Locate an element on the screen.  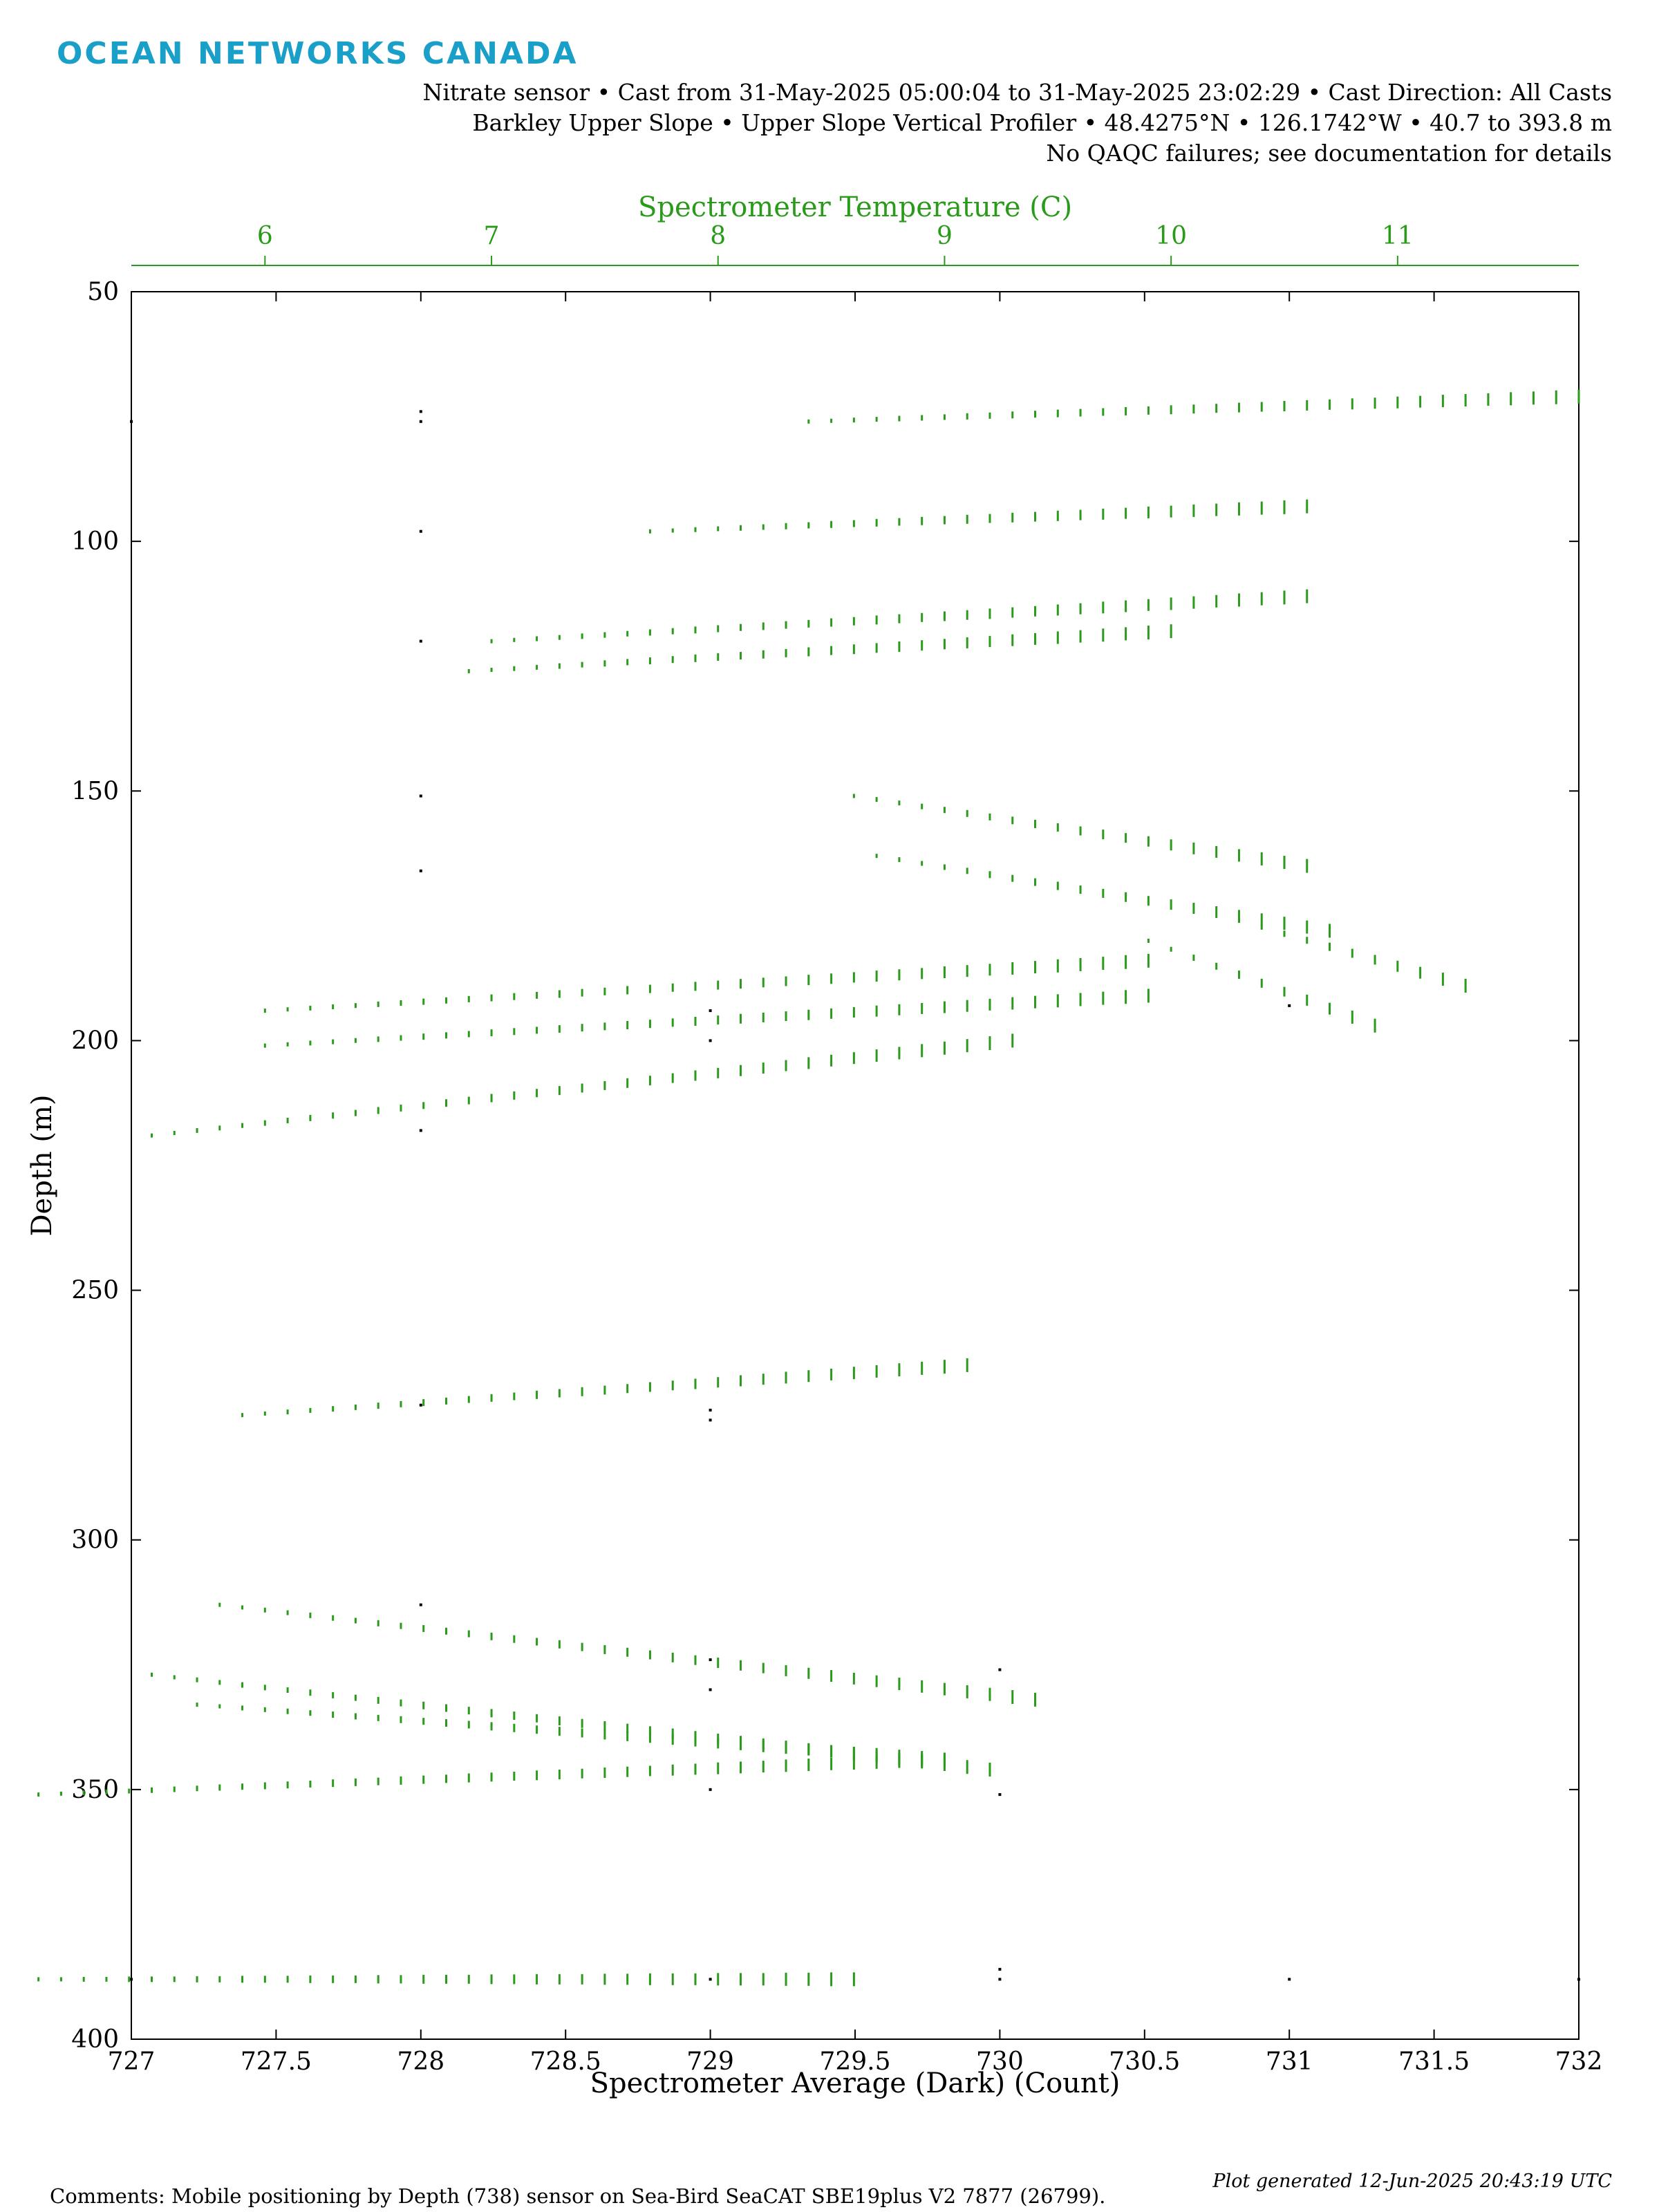
top-tick-label: 8 is located at coordinates (718, 236).